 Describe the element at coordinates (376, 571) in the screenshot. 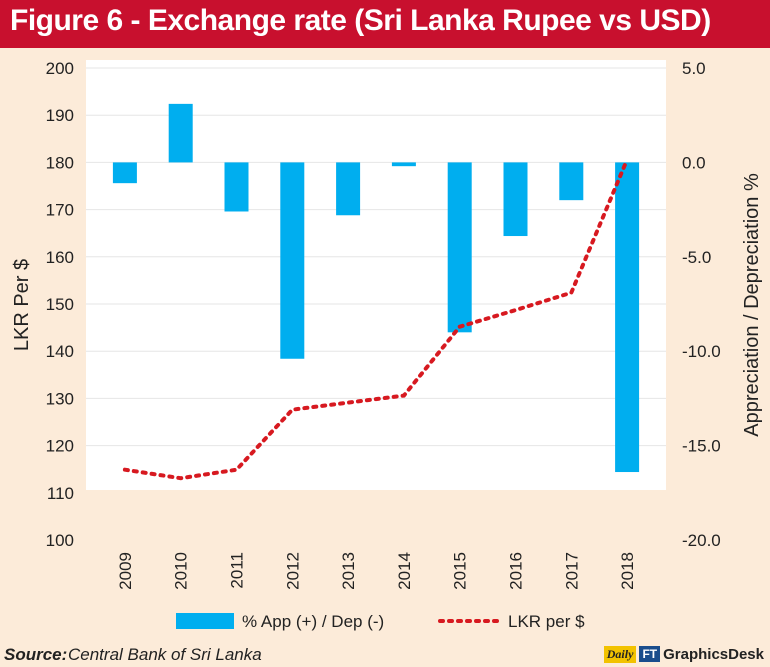

I see `x-axis: 2009 2010 2011 2012 2013 2014 2015 2016 2017 2018` at that location.